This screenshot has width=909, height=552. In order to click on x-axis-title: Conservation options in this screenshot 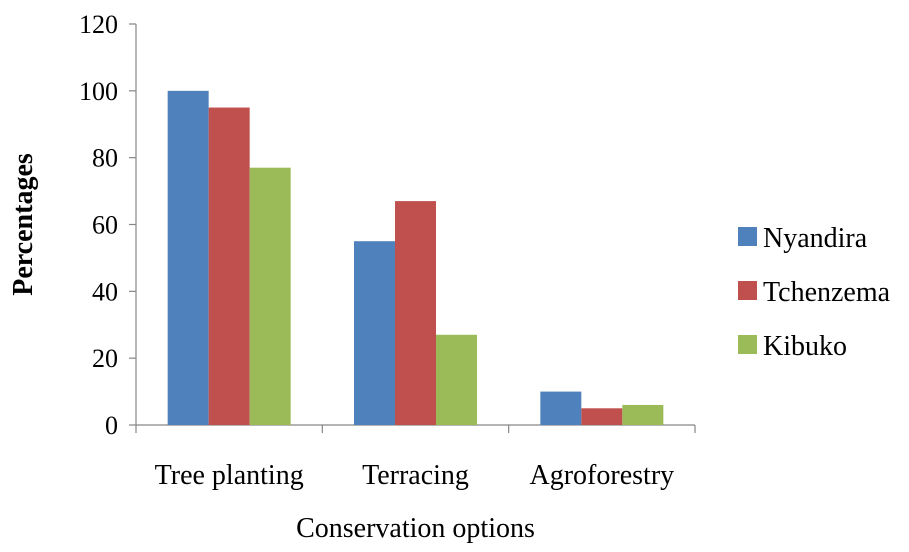, I will do `click(415, 528)`.